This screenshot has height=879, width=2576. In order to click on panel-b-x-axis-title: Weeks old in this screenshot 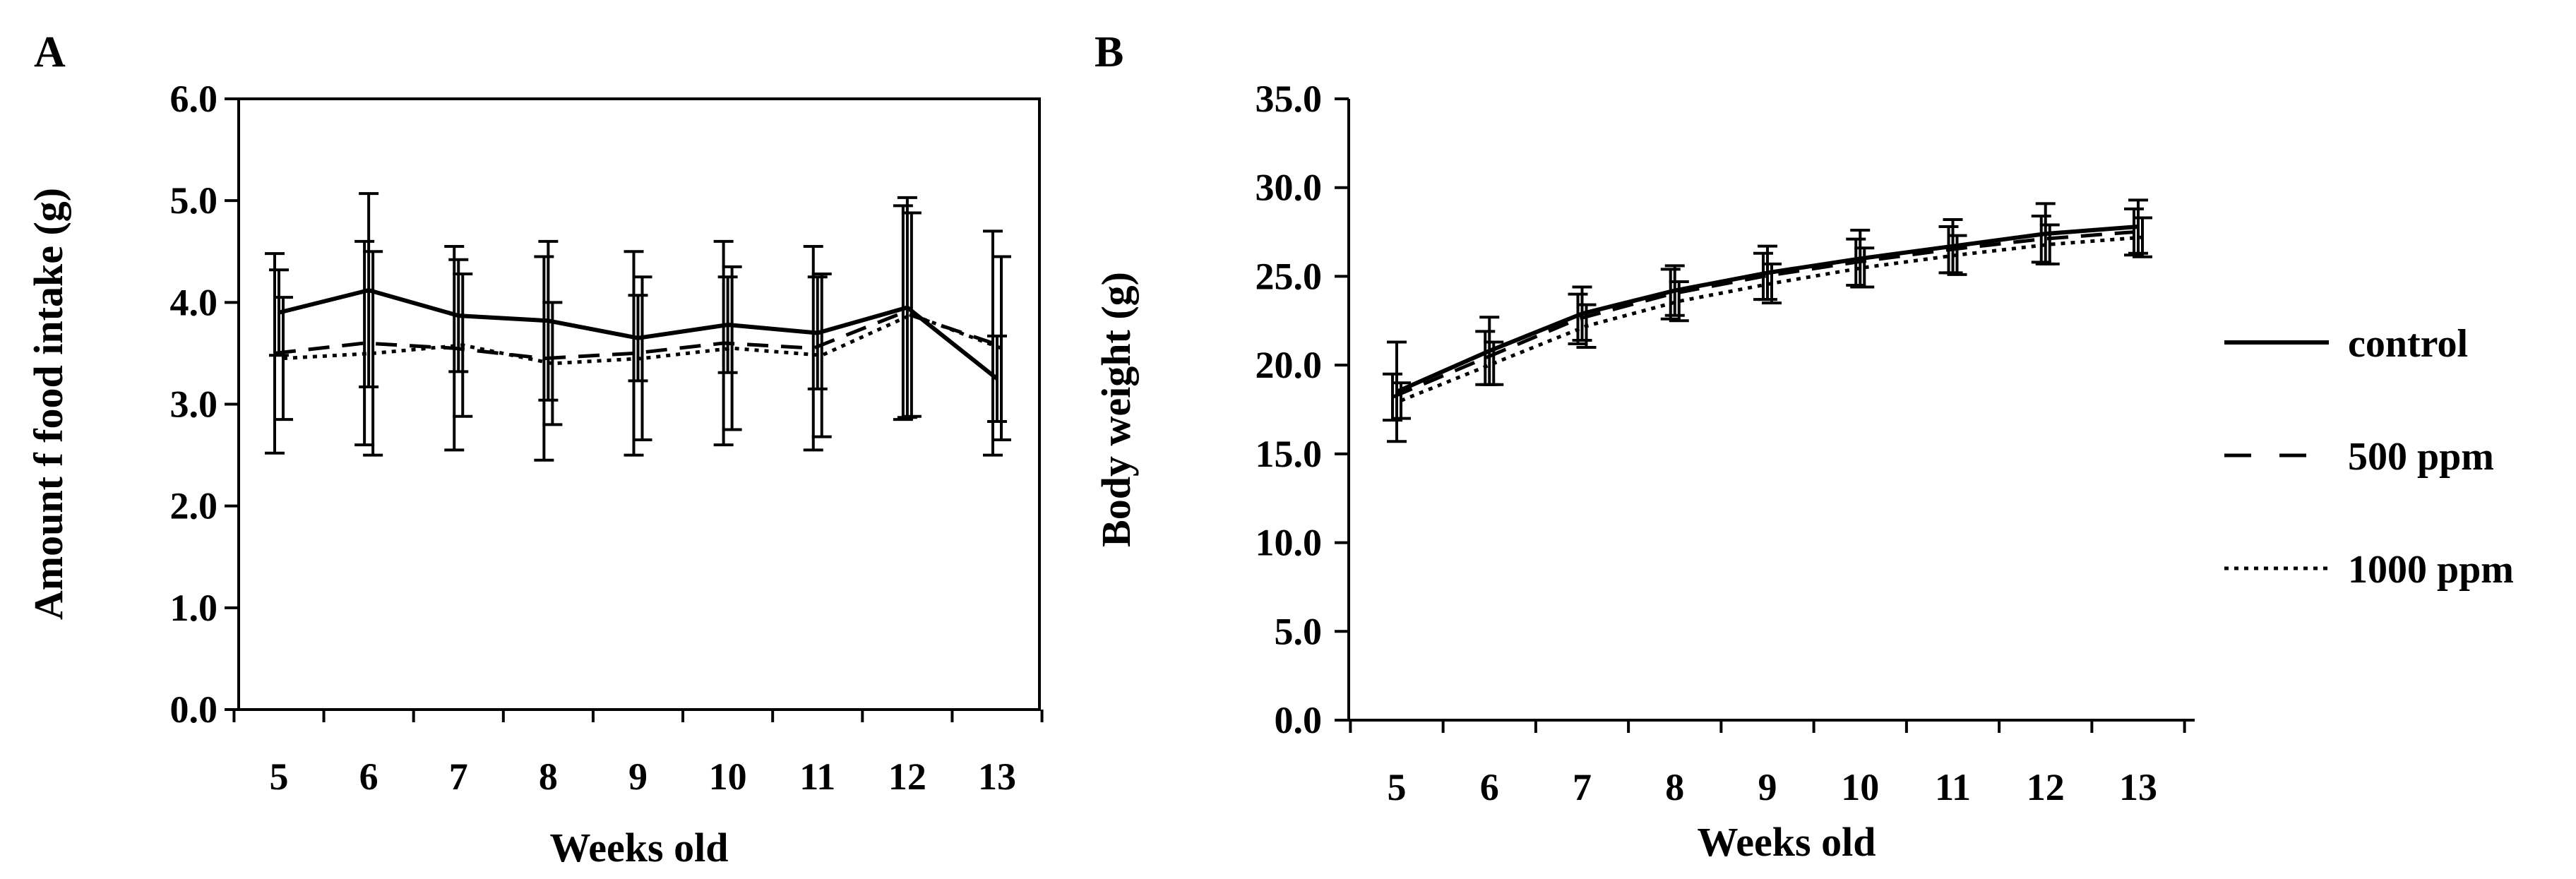, I will do `click(1787, 842)`.